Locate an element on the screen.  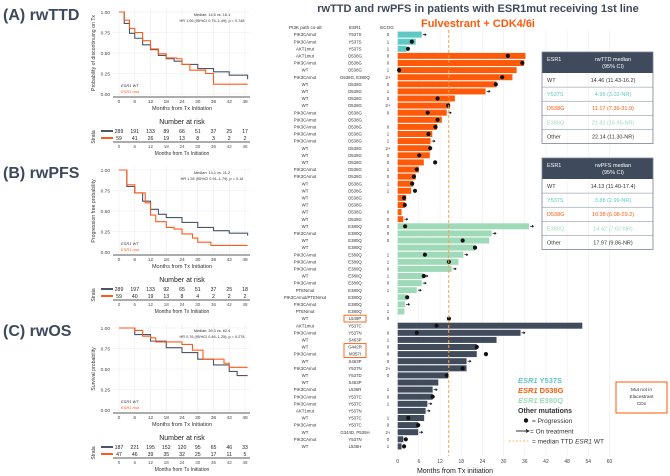
y-tick-label: 0.50 is located at coordinates (106, 370).